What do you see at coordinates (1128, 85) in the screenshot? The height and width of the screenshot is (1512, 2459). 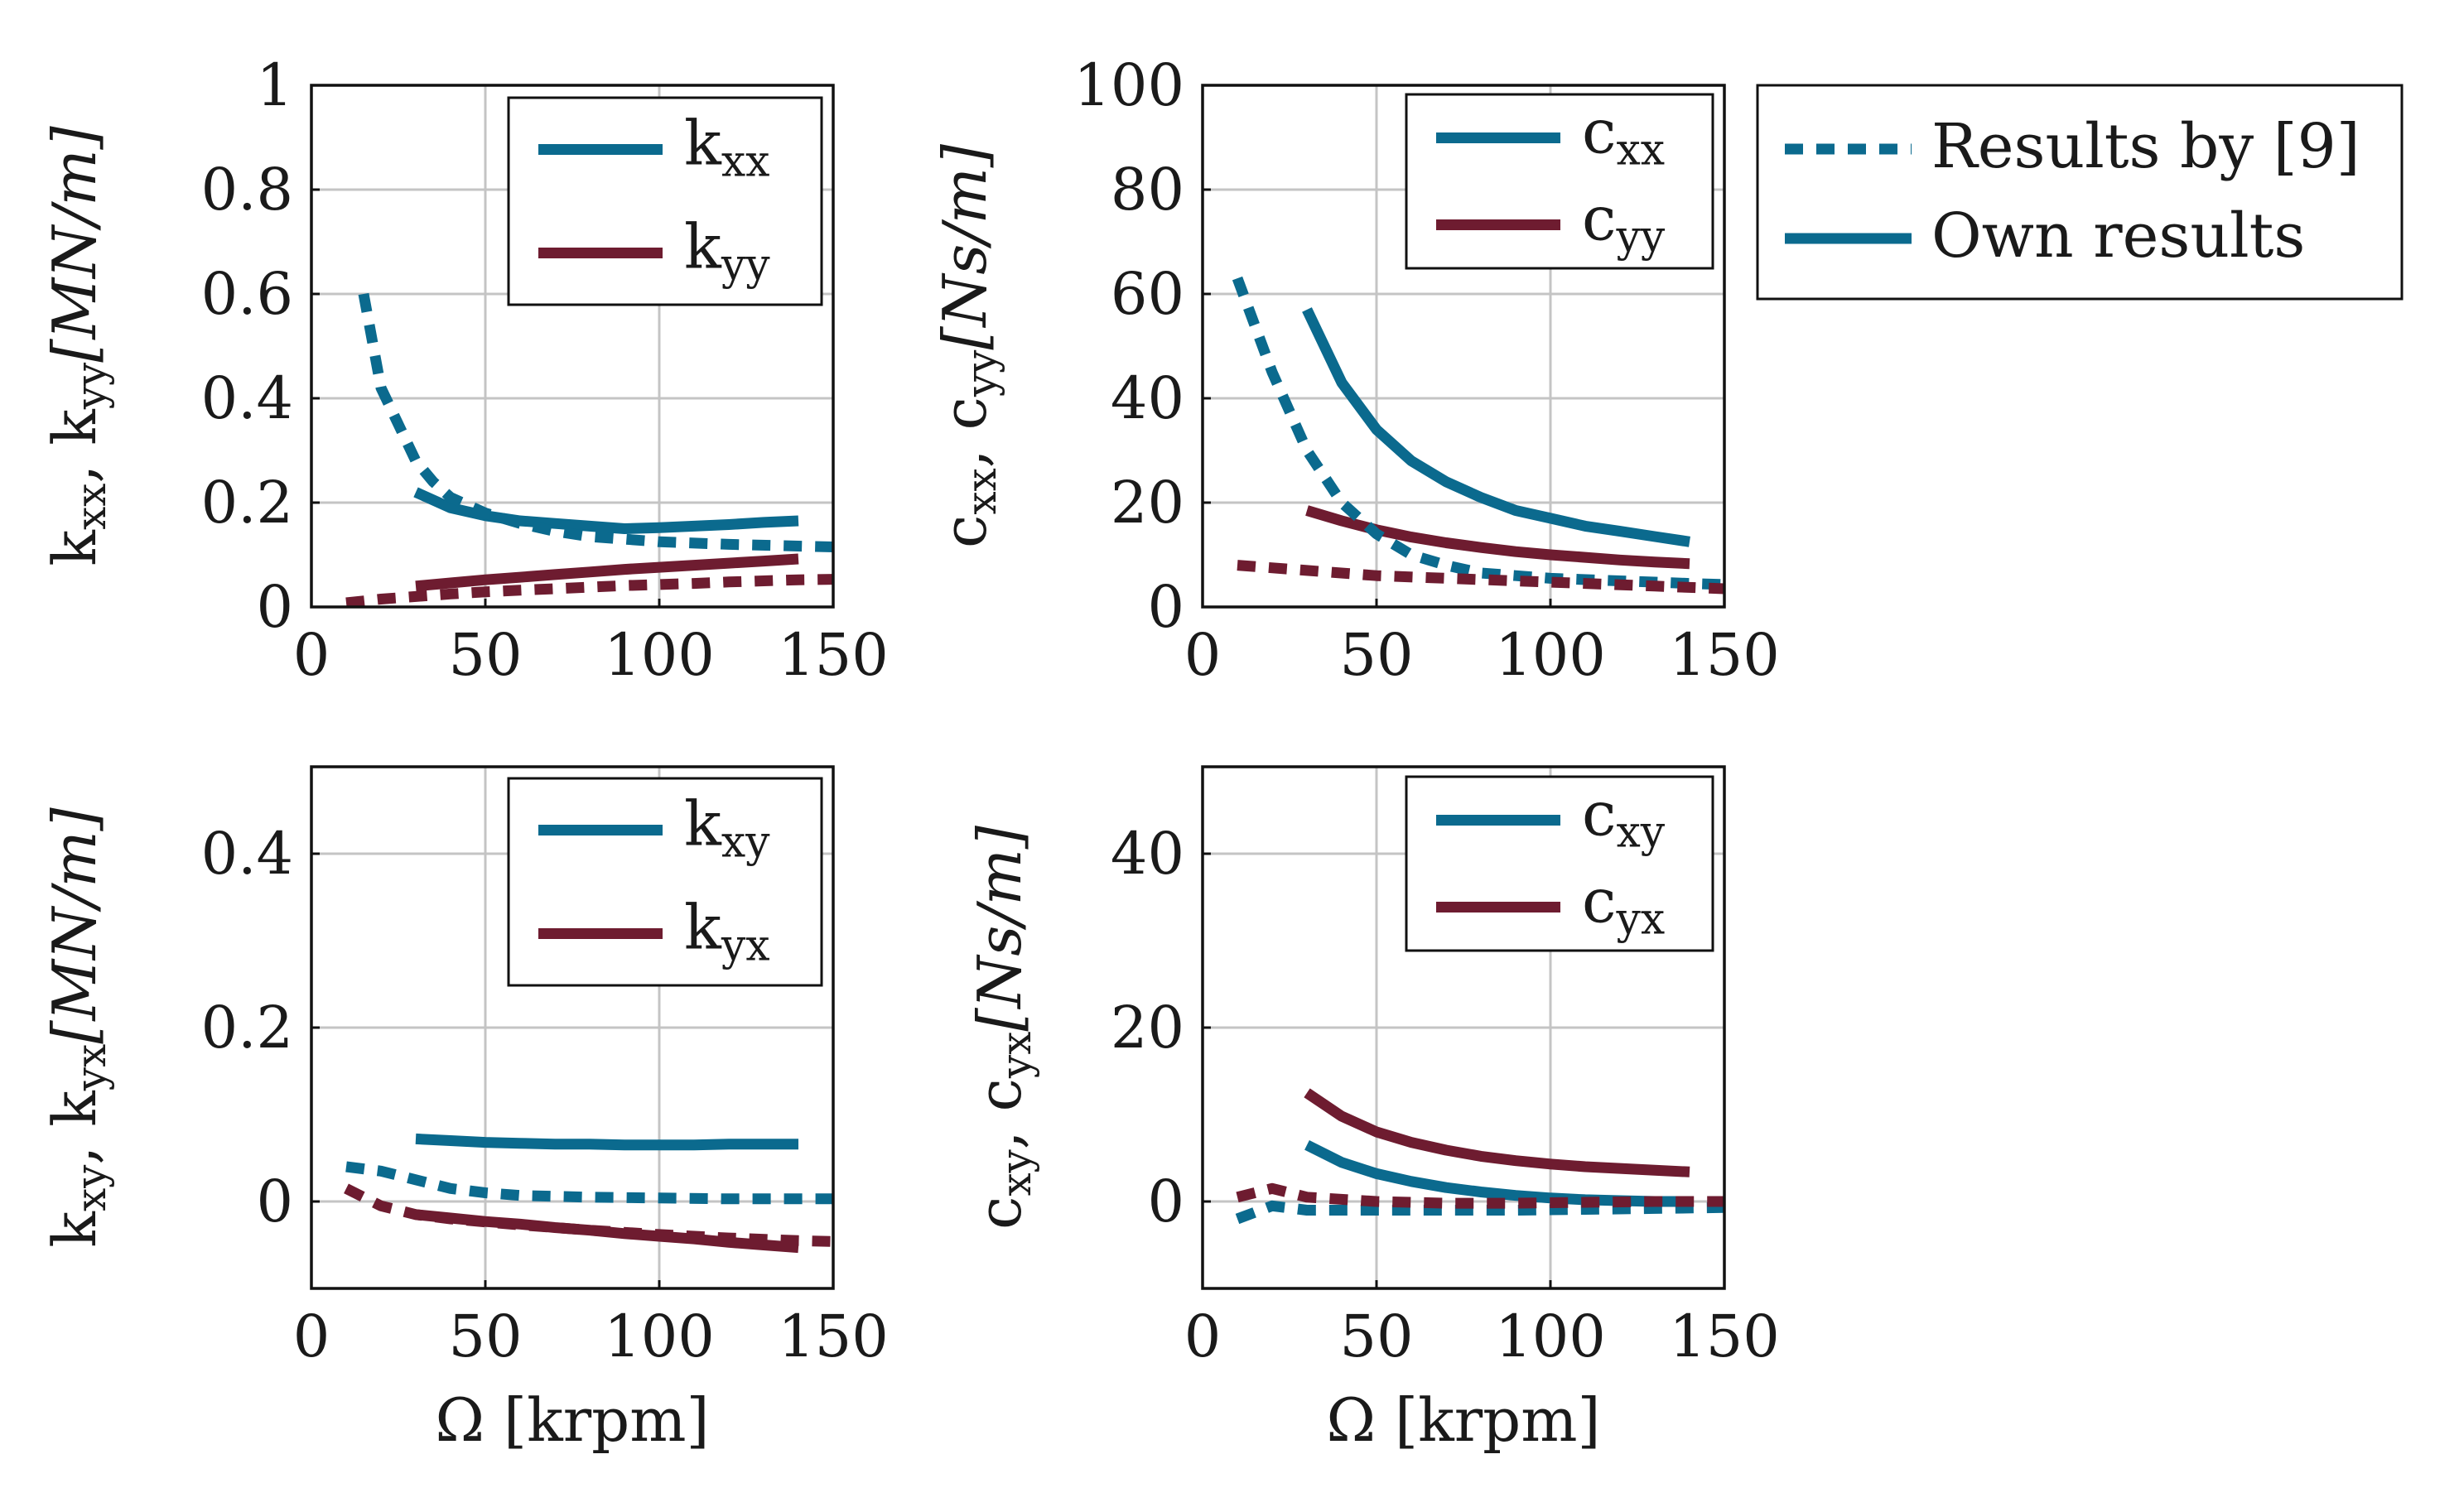 I see `y-tick-label: 100` at bounding box center [1128, 85].